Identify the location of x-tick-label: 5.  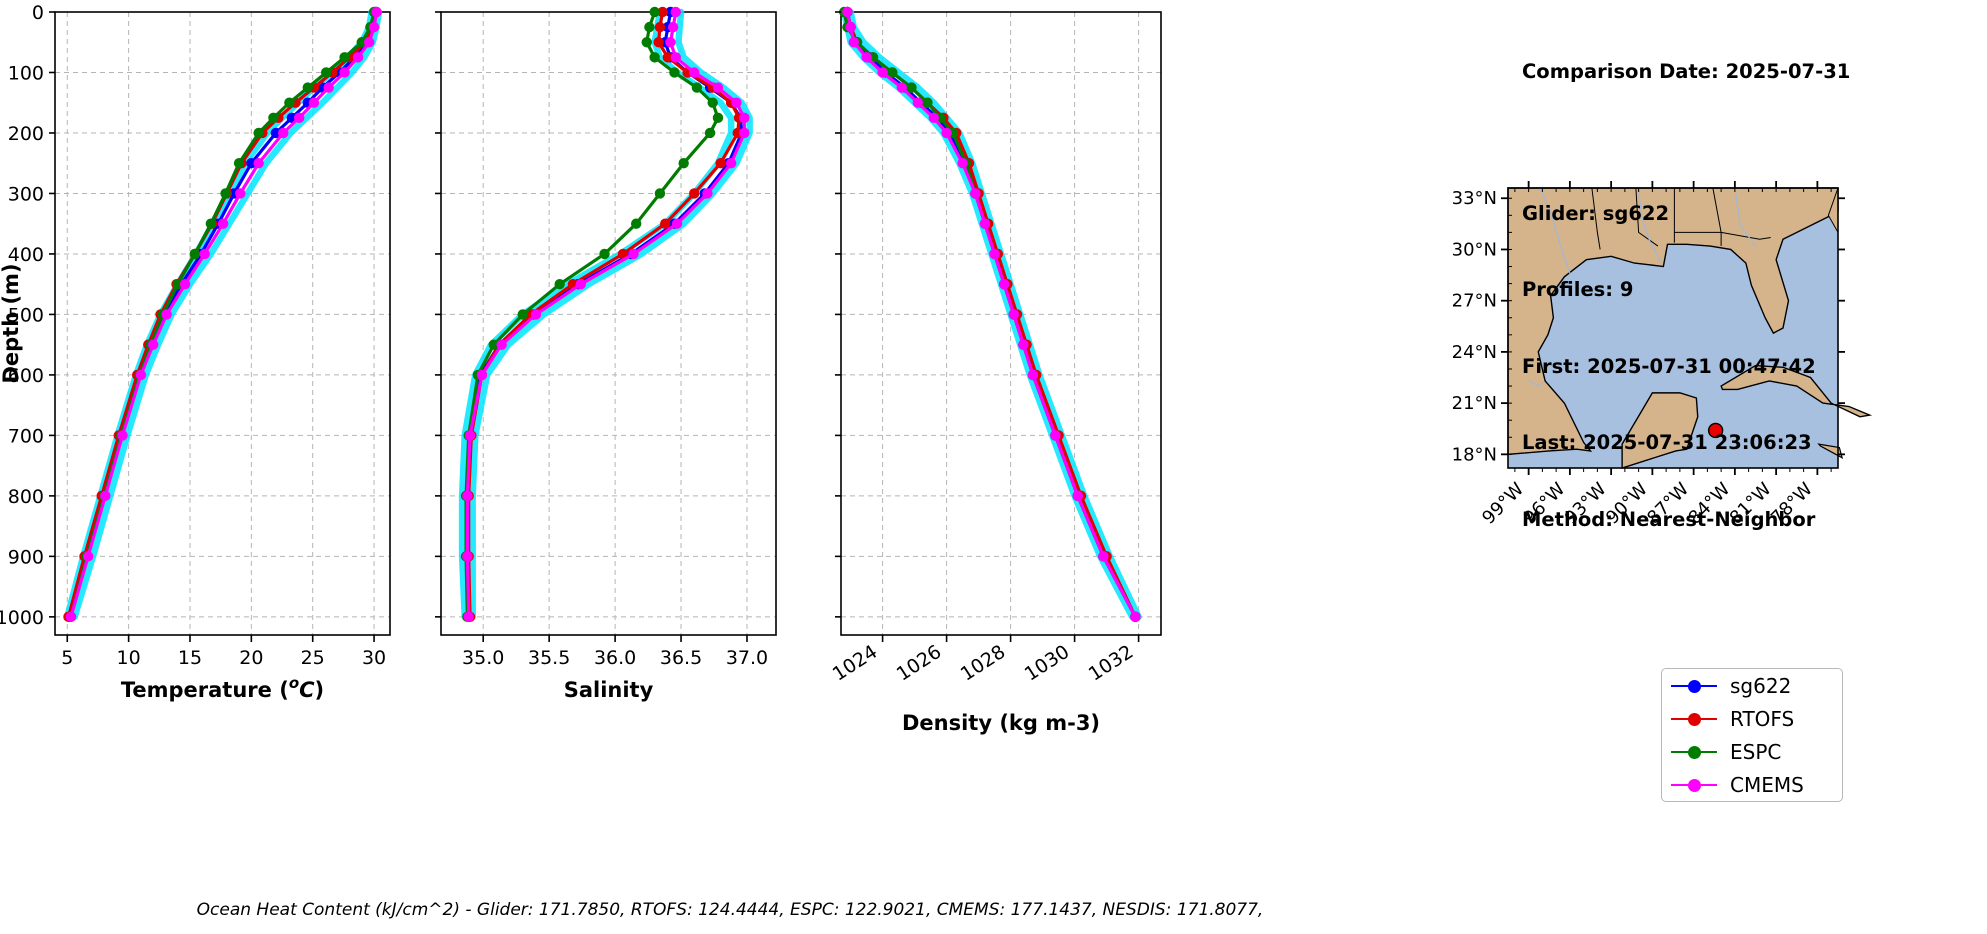
(67, 658).